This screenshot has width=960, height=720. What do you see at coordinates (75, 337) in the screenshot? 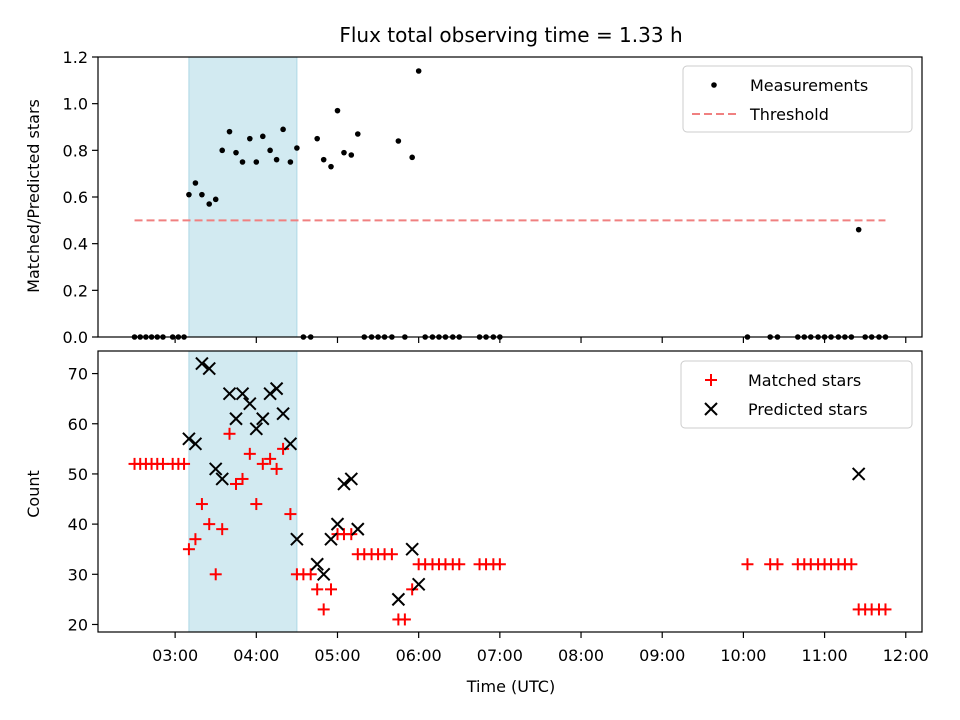
I see `y-tick-label: 0.0` at bounding box center [75, 337].